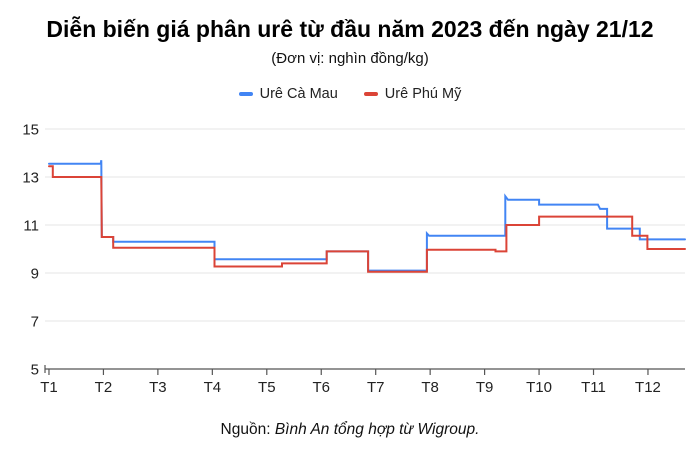 This screenshot has height=467, width=700. I want to click on y-tick-label: 7, so click(35, 322).